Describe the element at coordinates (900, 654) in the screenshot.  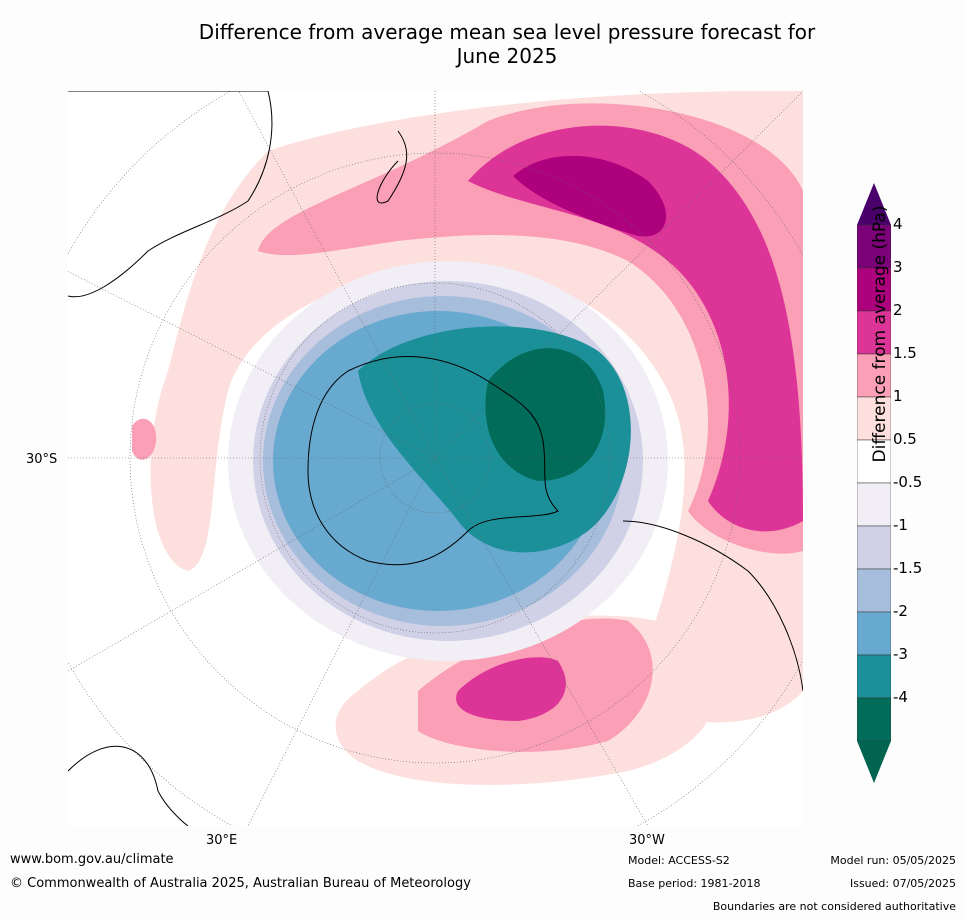
I see `colorbar-tick-label: -3` at that location.